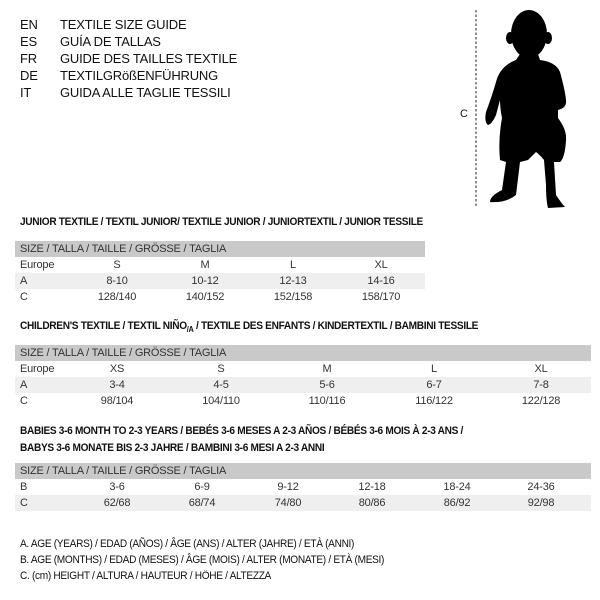  What do you see at coordinates (372, 487) in the screenshot?
I see `table-cell: 12-18` at bounding box center [372, 487].